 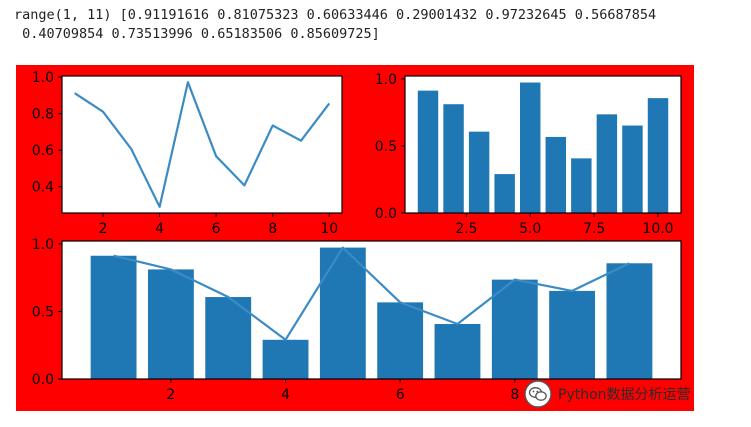 What do you see at coordinates (159, 229) in the screenshot?
I see `chart1-xtick-label: 4` at bounding box center [159, 229].